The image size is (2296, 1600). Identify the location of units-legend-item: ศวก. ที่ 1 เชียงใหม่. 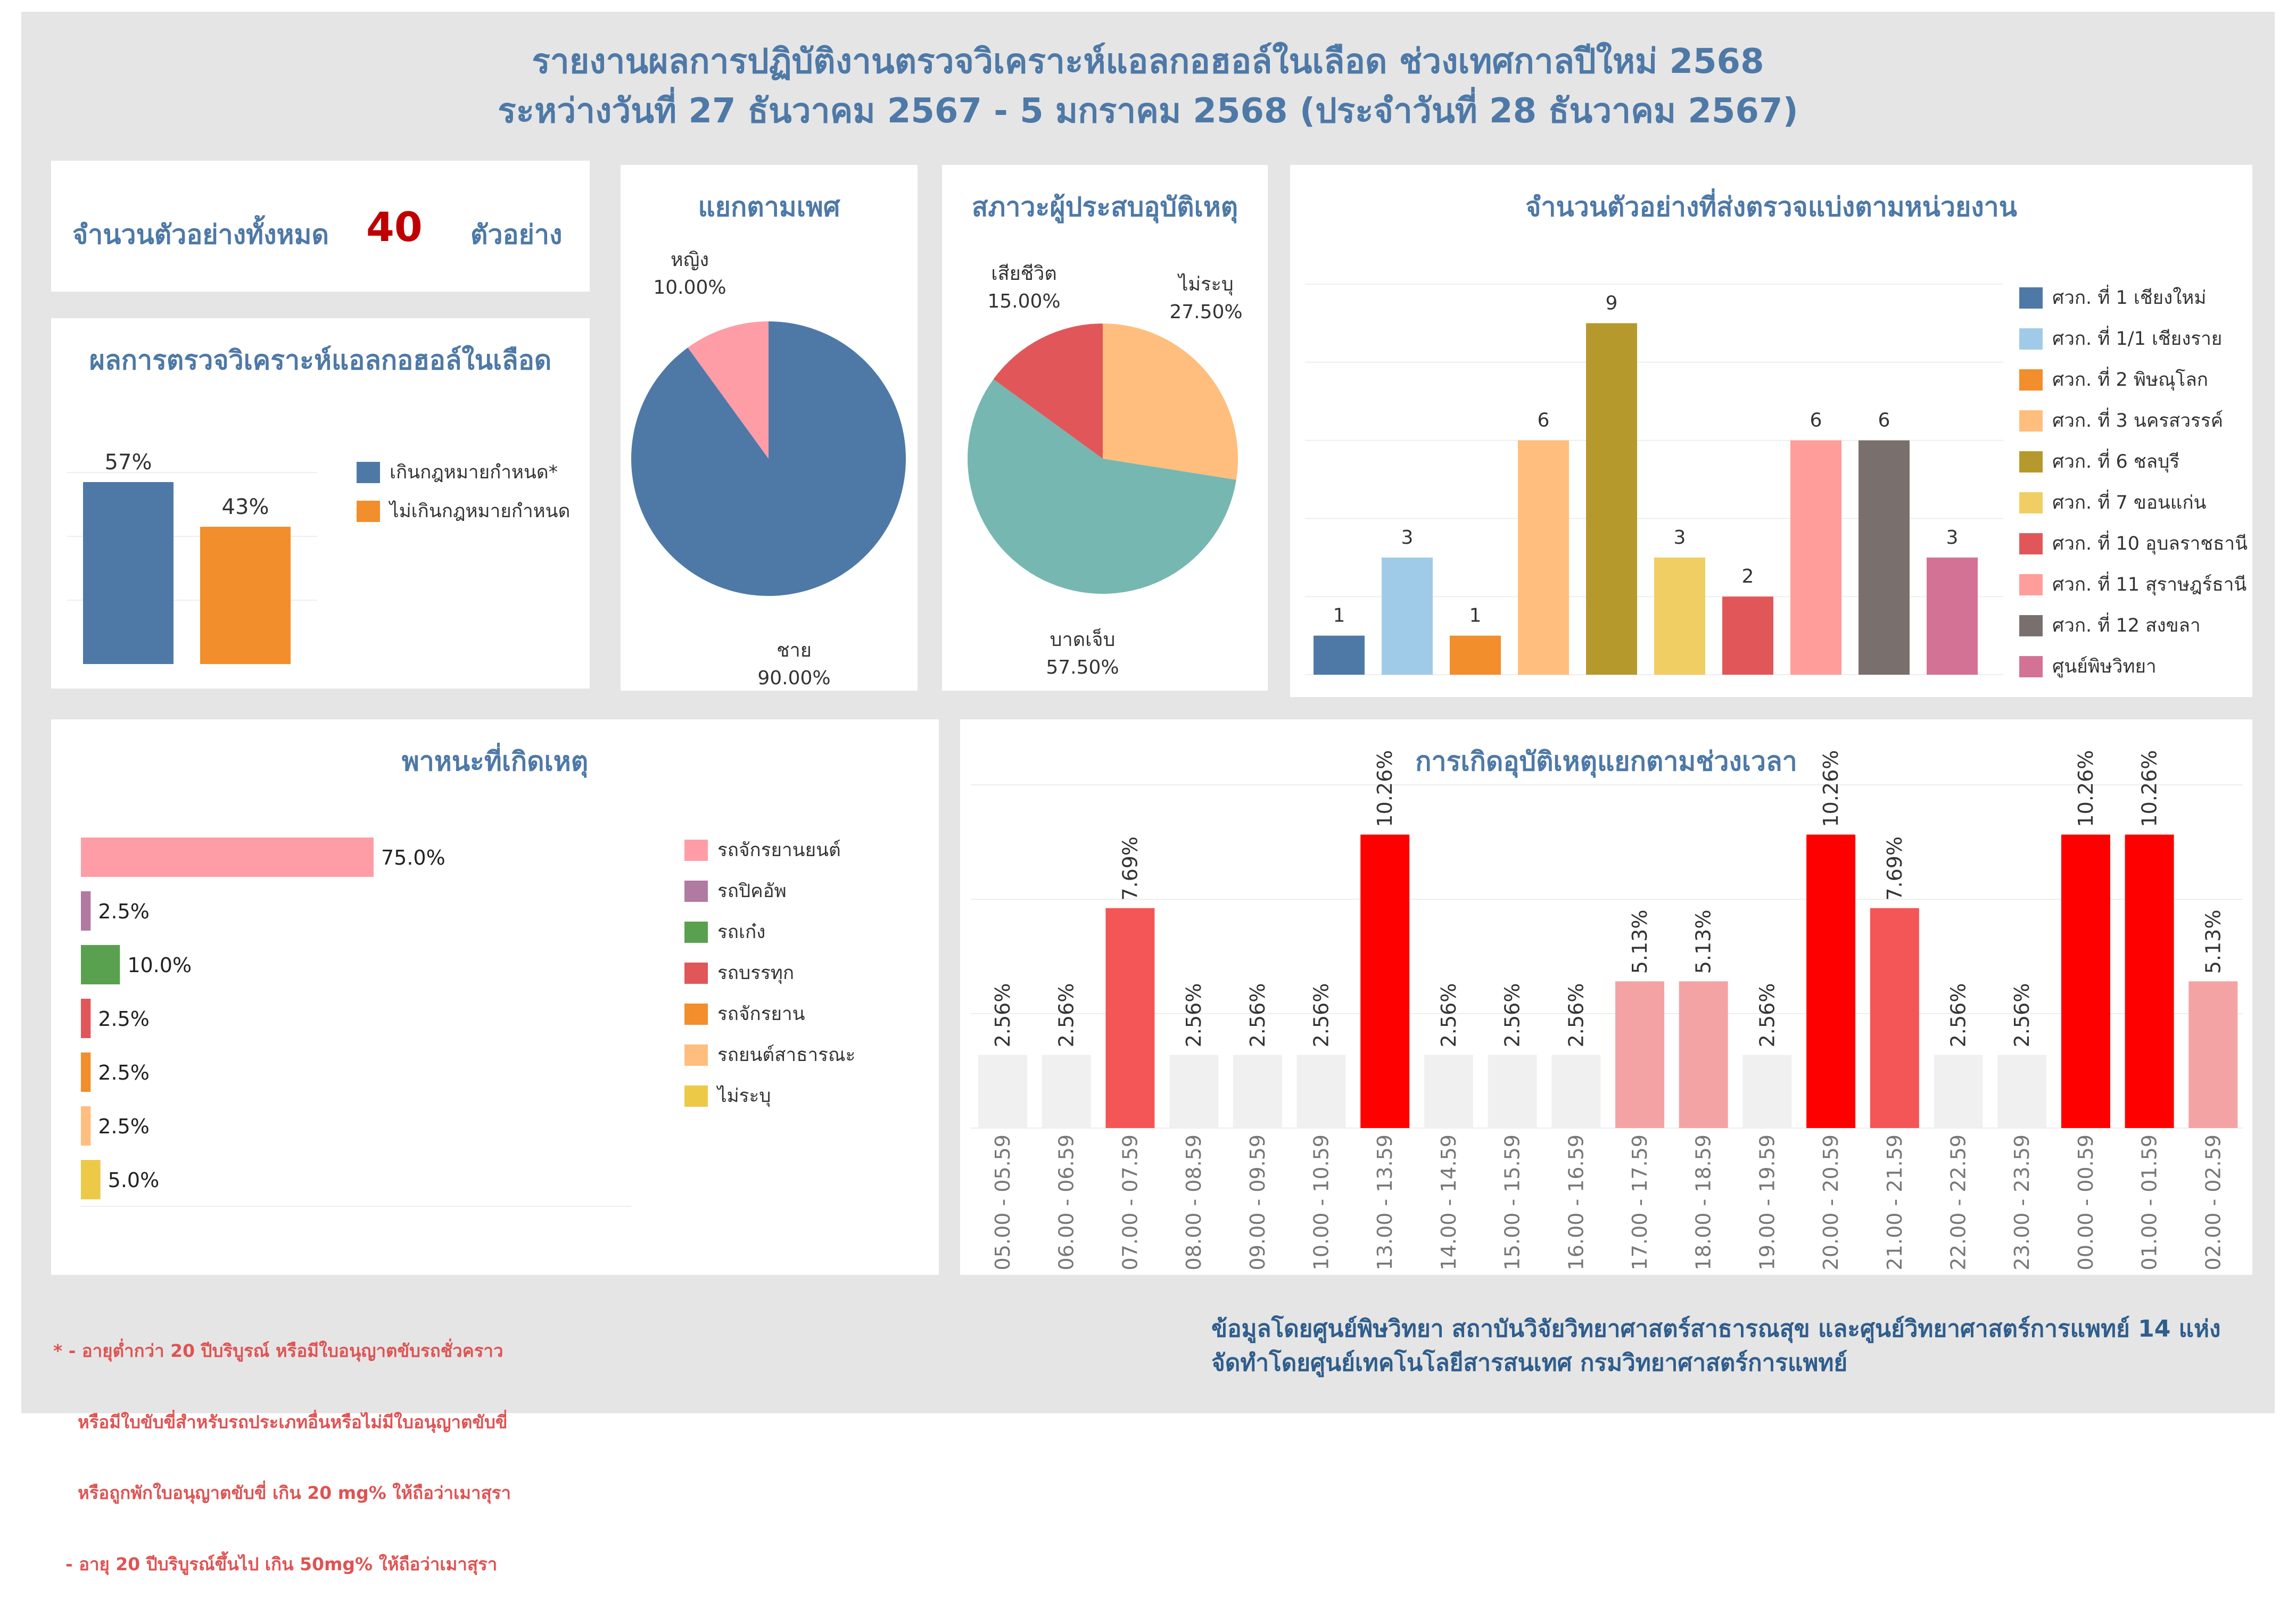
(2133, 297).